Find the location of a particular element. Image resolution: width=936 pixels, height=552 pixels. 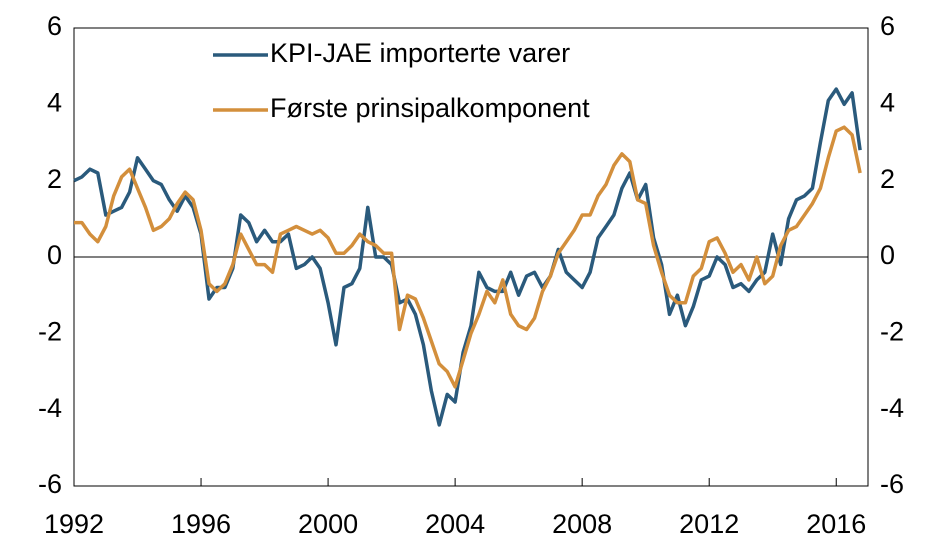

x-tick-label: 1996 is located at coordinates (201, 524).